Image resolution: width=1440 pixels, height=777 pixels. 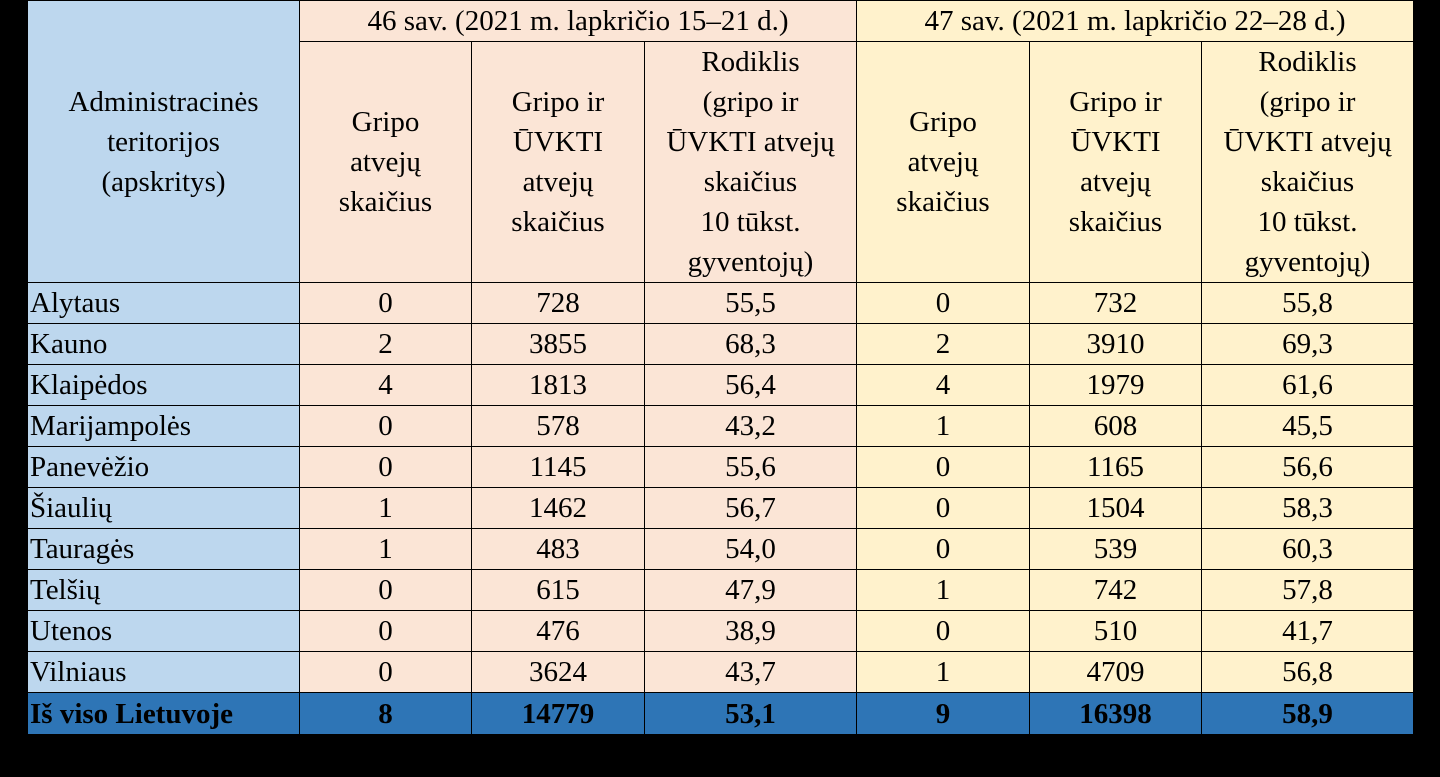 I want to click on week-46-rate-cell: 38,9, so click(x=750, y=631).